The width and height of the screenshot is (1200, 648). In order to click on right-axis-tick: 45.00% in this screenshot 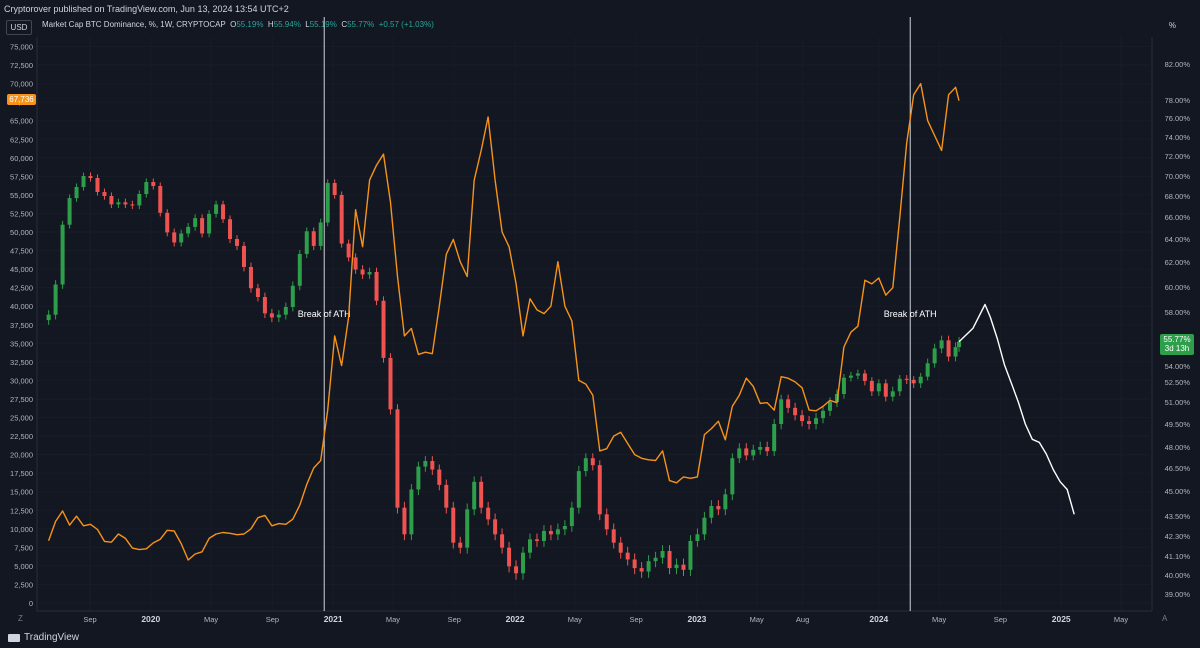, I will do `click(1178, 491)`.